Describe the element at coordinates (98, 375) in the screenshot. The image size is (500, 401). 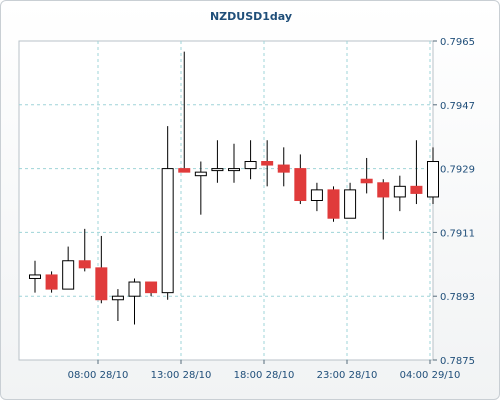
I see `x-tick-label: 08:00 28/10` at that location.